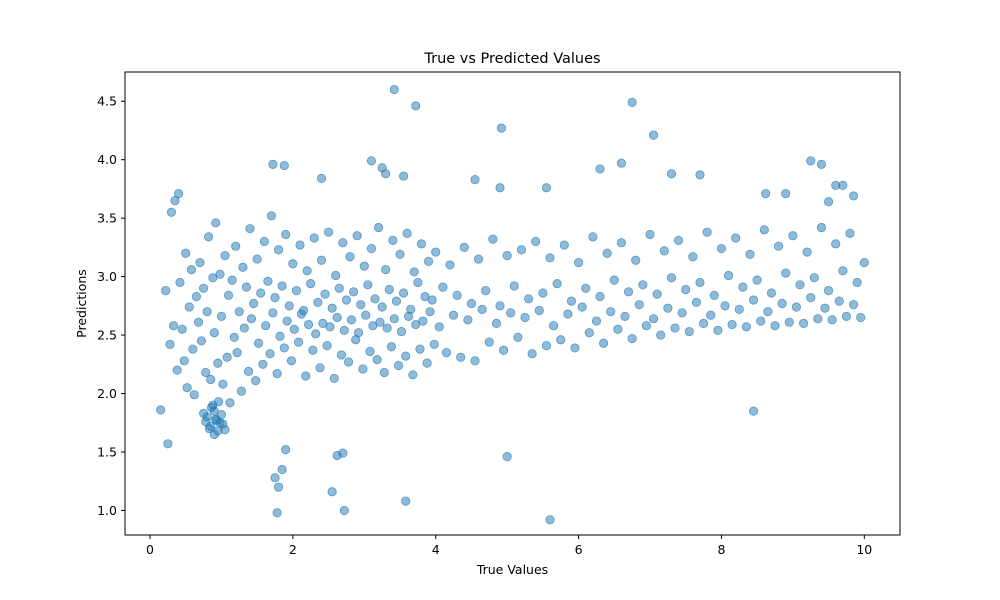  Describe the element at coordinates (81, 303) in the screenshot. I see `y-axis-title: Predictions` at that location.